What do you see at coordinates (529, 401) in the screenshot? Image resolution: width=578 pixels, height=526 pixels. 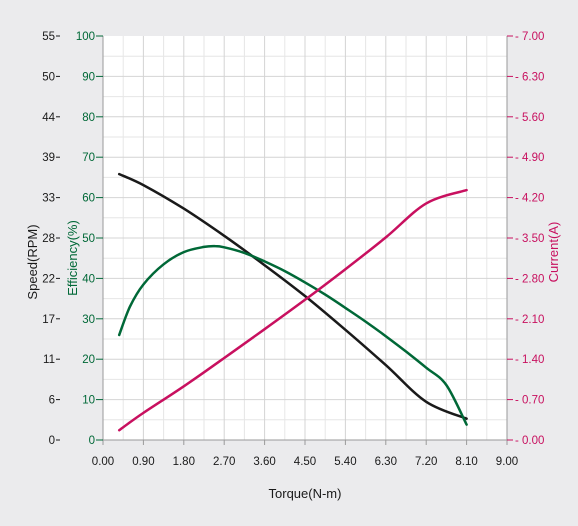 I see `current-tick-label: - 0.70` at bounding box center [529, 401].